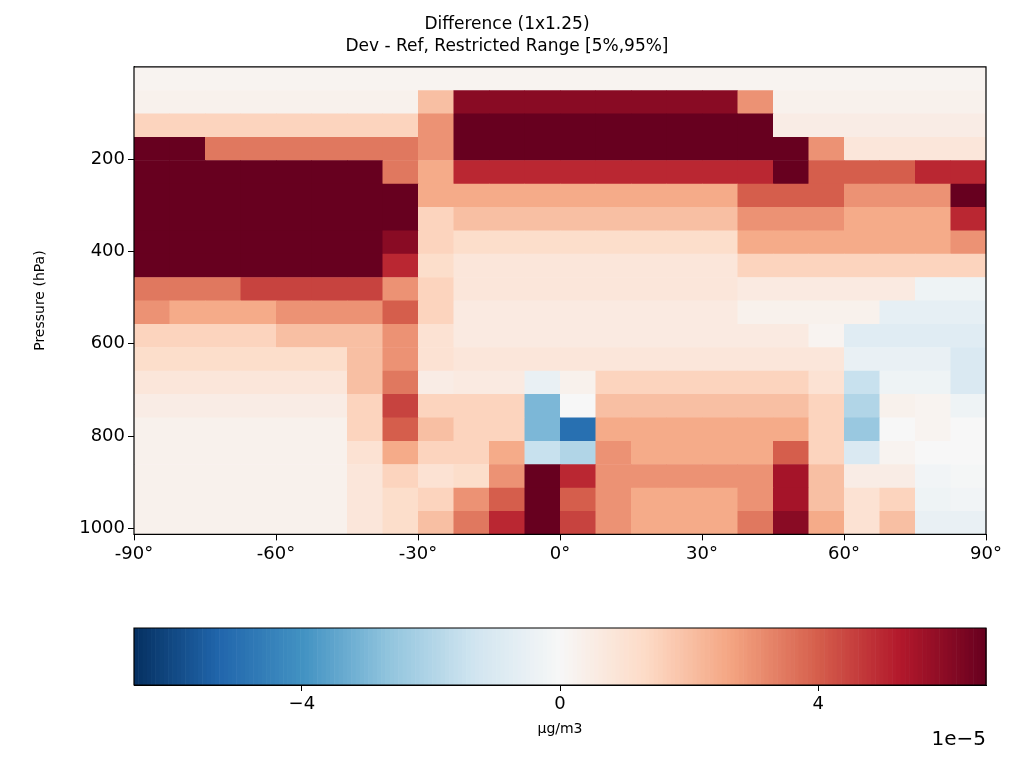  What do you see at coordinates (844, 552) in the screenshot?
I see `x-tick-label: 60°` at bounding box center [844, 552].